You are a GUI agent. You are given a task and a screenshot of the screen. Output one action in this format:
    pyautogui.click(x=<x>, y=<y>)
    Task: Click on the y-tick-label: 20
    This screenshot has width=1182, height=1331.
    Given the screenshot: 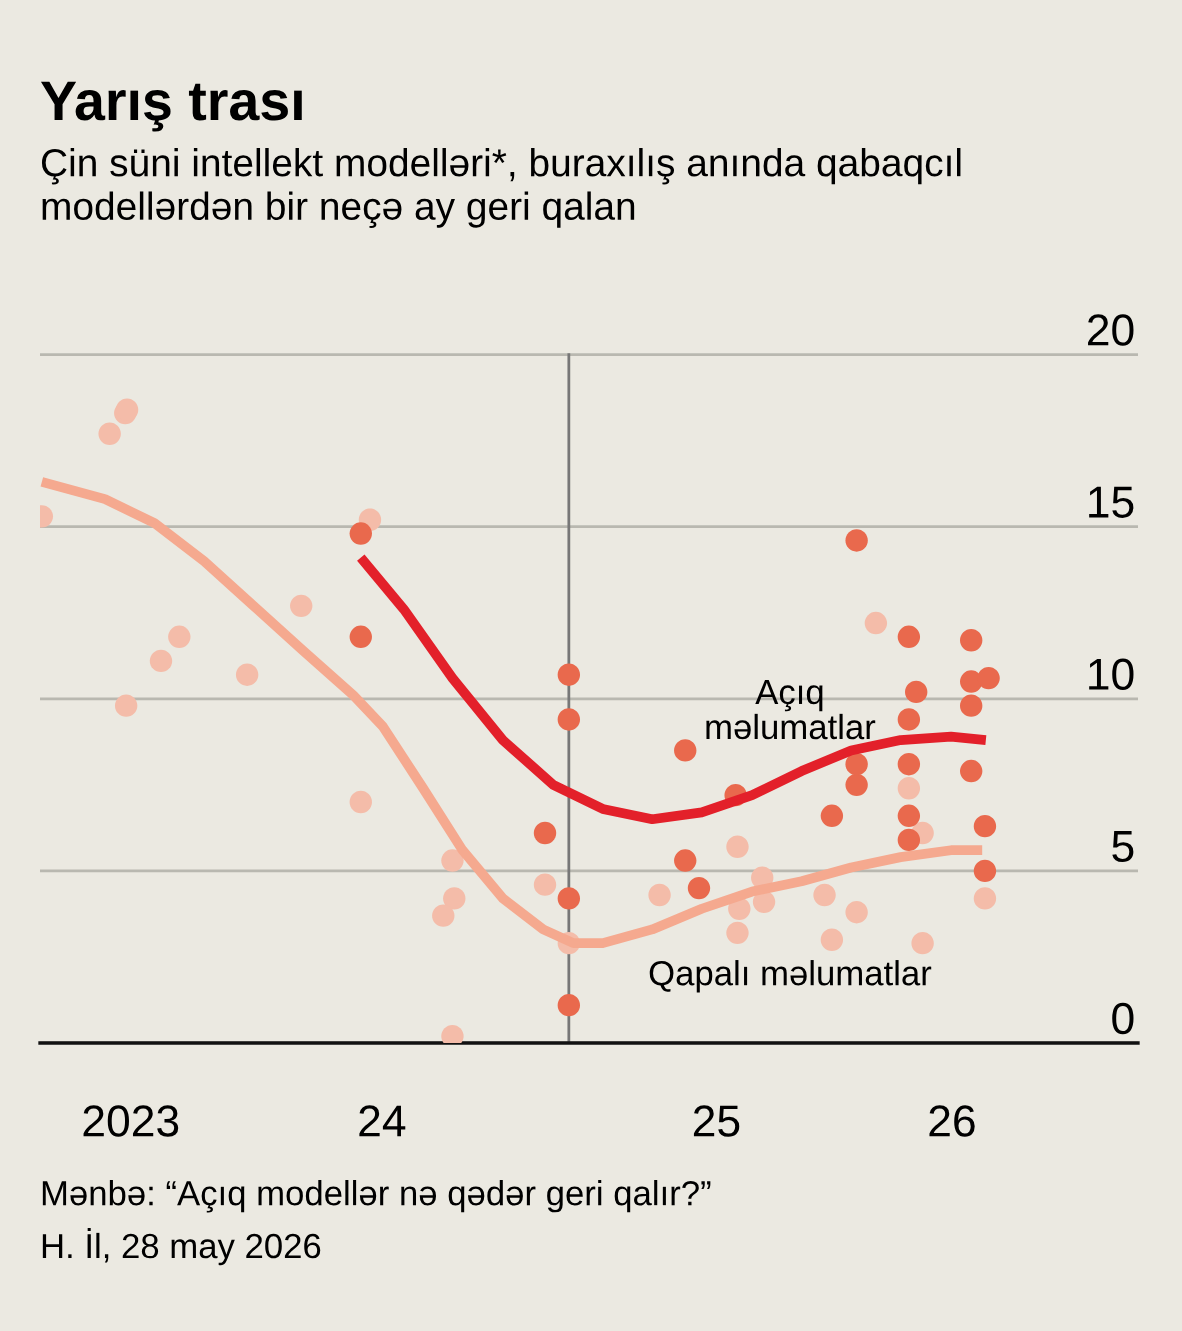 What is the action you would take?
    pyautogui.click(x=1111, y=330)
    